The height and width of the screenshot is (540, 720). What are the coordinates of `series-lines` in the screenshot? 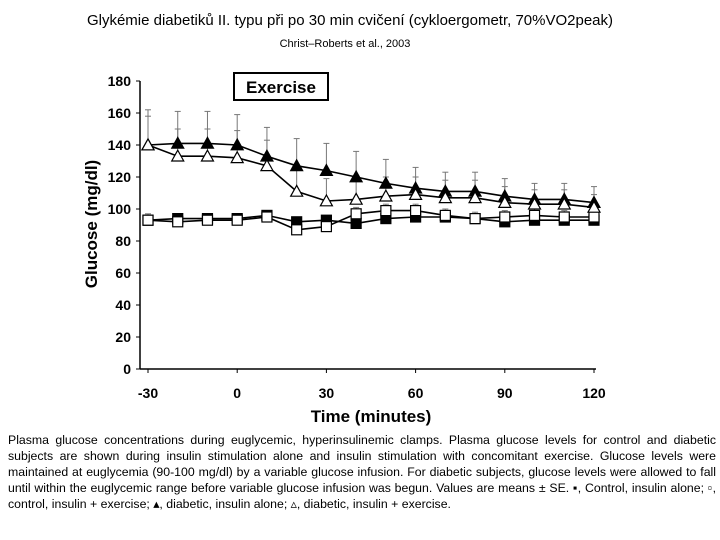 It's located at (371, 186).